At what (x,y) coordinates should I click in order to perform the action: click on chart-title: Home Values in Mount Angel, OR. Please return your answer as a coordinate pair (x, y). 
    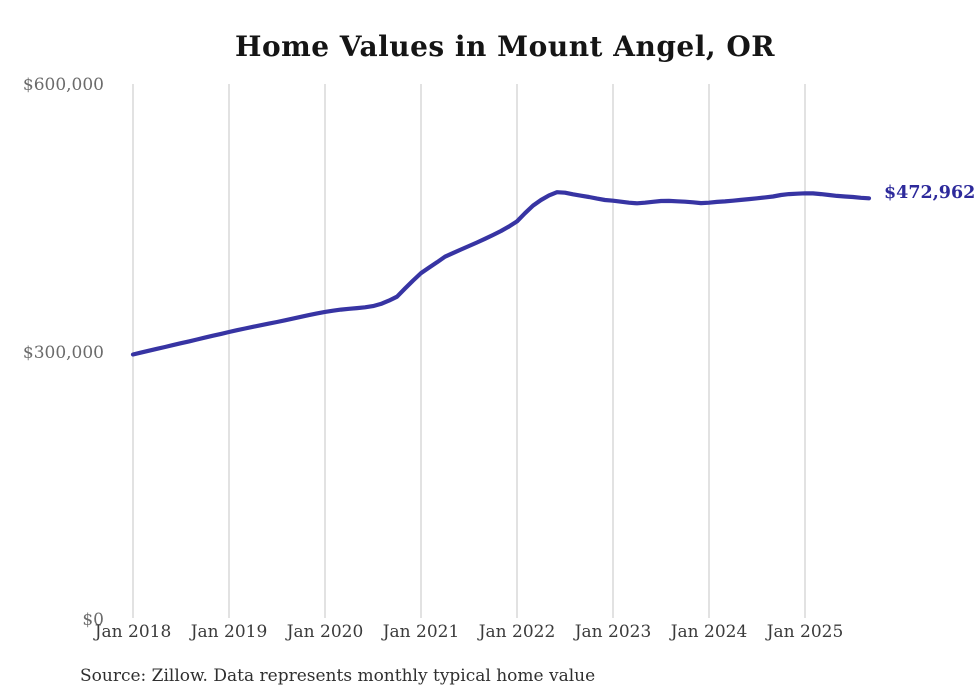
    Looking at the image, I should click on (504, 46).